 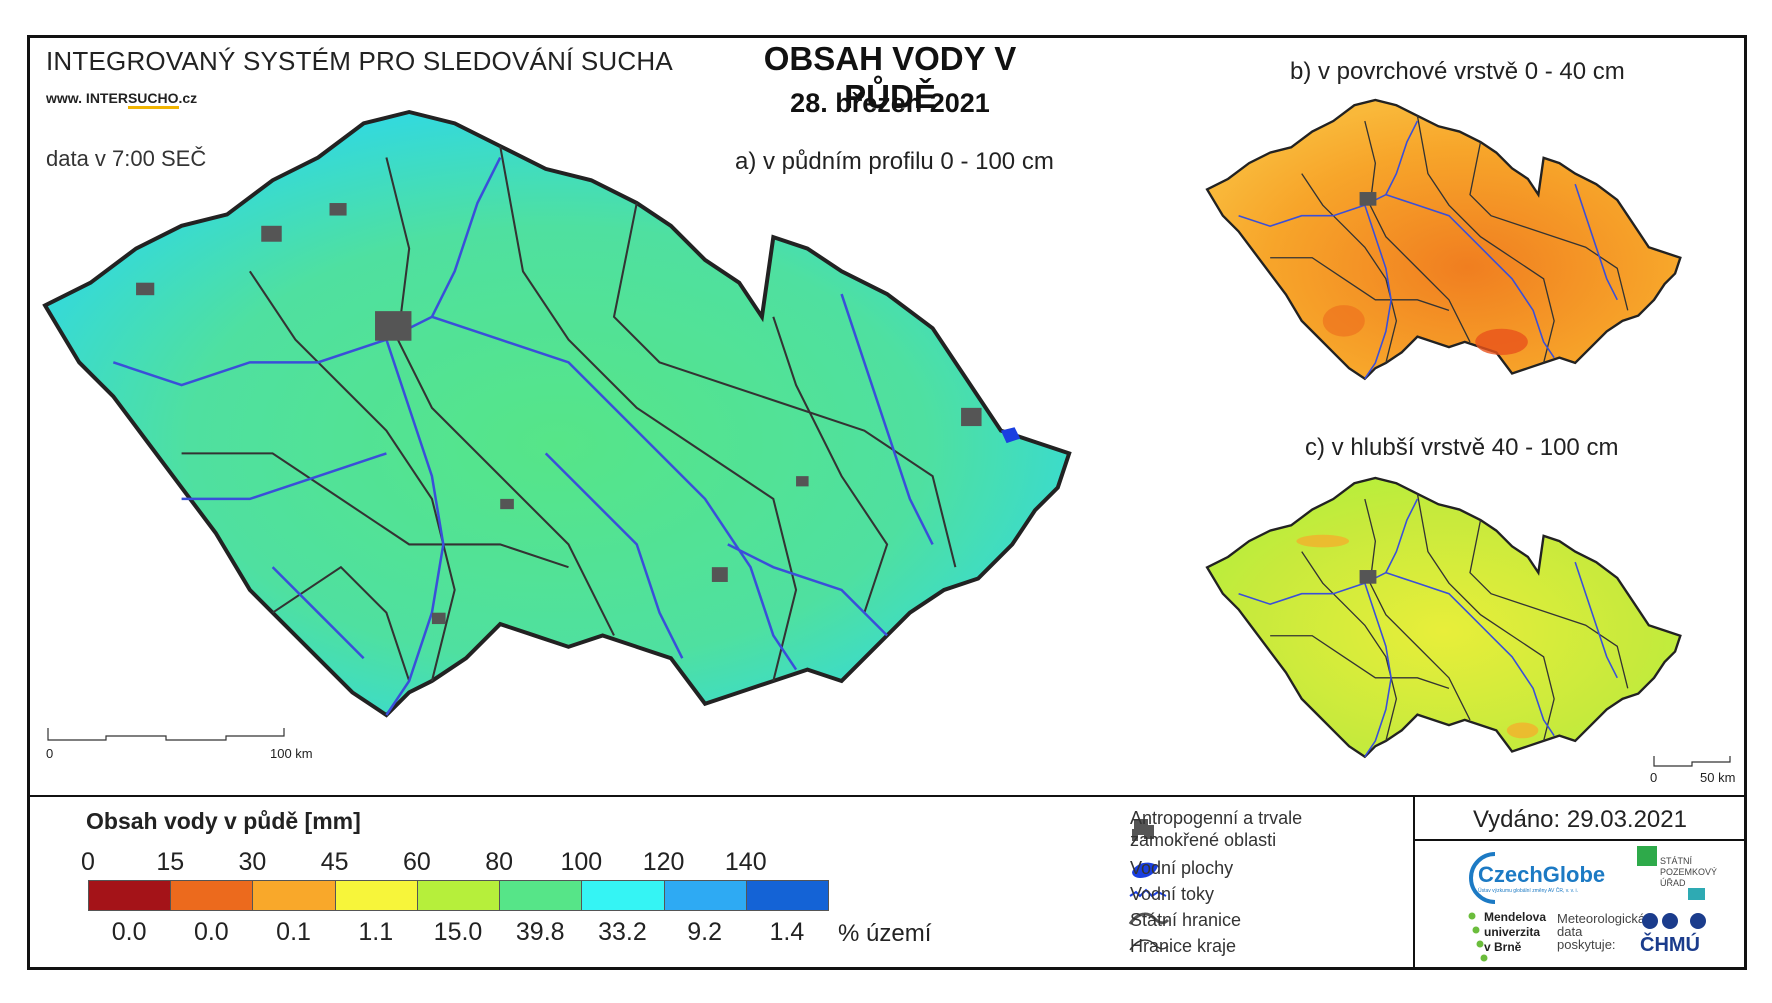 What do you see at coordinates (188, 98) in the screenshot?
I see `website-suffix: .cz` at bounding box center [188, 98].